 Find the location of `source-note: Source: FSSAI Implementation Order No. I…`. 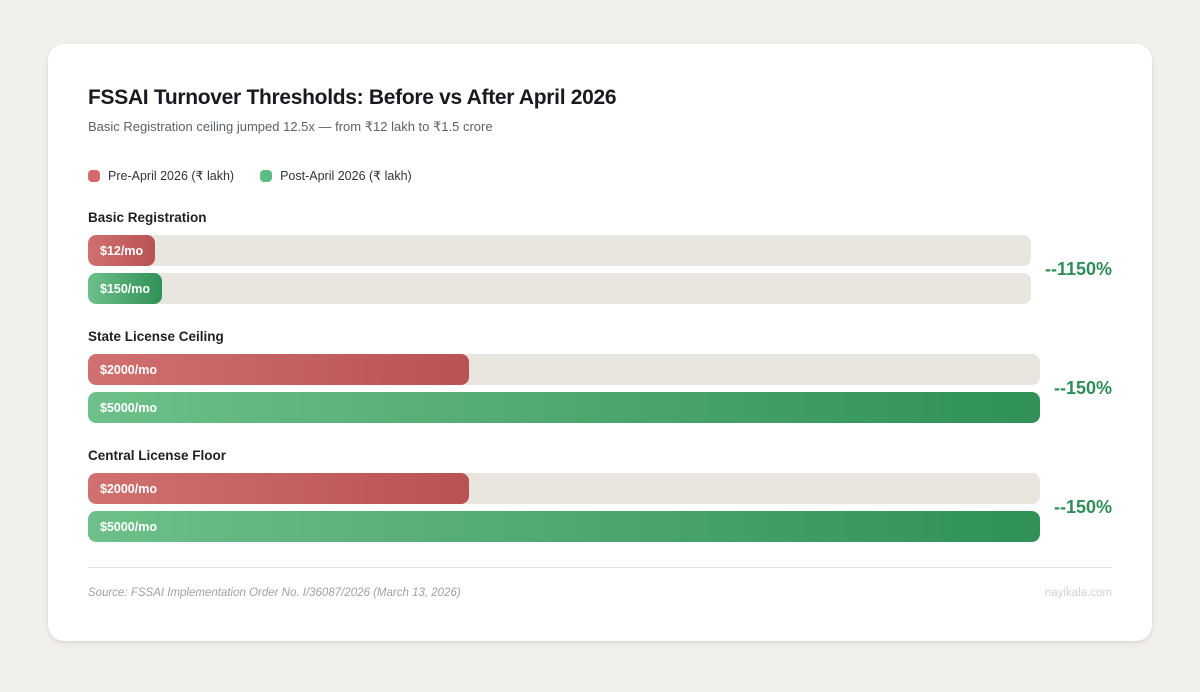

source-note: Source: FSSAI Implementation Order No. I… is located at coordinates (274, 593).